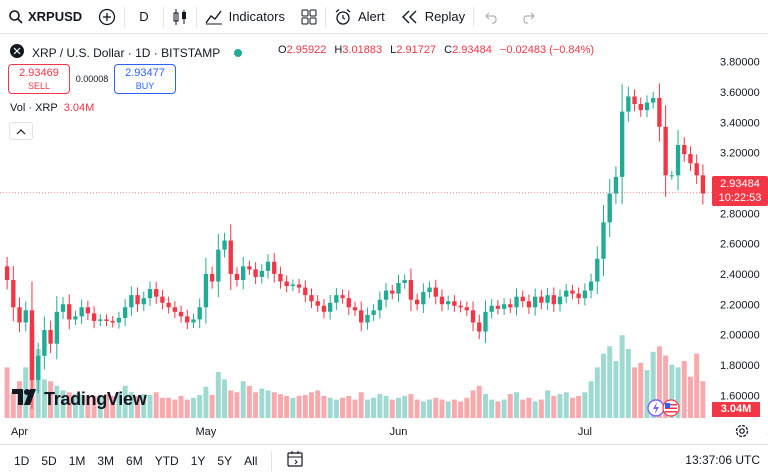 Image resolution: width=768 pixels, height=476 pixels. I want to click on range-button-5y: 5Y, so click(225, 460).